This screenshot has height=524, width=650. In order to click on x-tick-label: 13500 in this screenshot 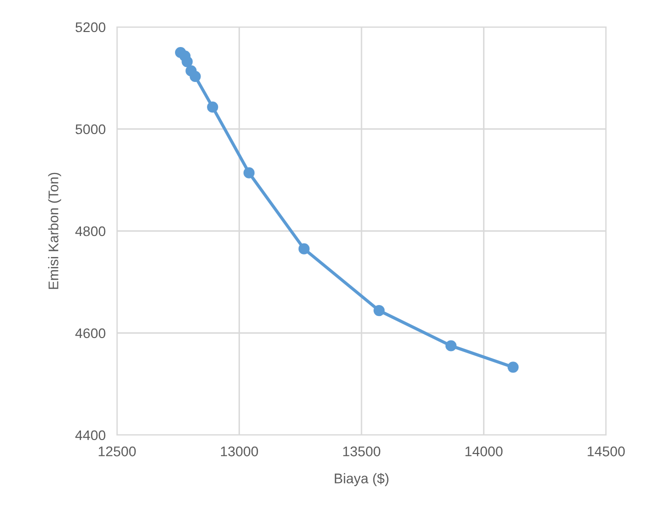, I will do `click(361, 451)`.